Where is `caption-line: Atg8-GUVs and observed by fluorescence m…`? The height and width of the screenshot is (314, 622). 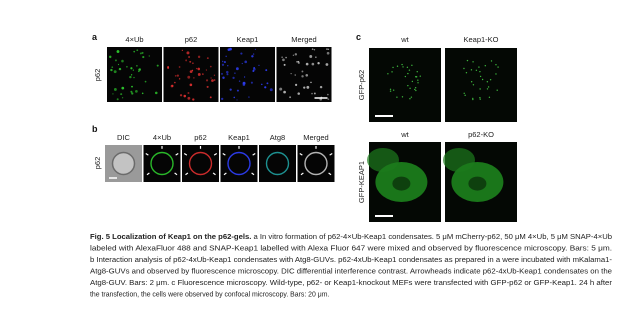 caption-line: Atg8-GUVs and observed by fluorescence m… is located at coordinates (351, 272).